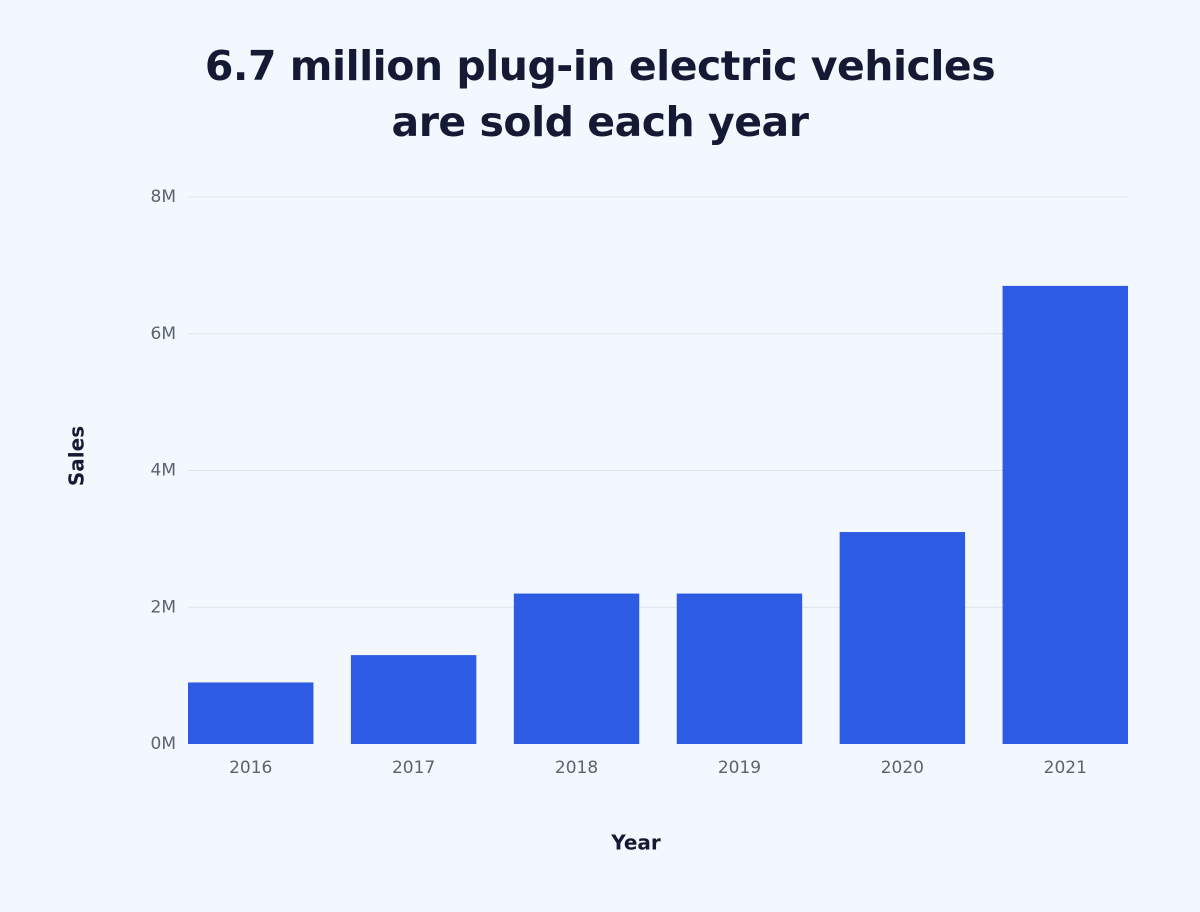  Describe the element at coordinates (1065, 768) in the screenshot. I see `x-tick-label: 2021` at that location.